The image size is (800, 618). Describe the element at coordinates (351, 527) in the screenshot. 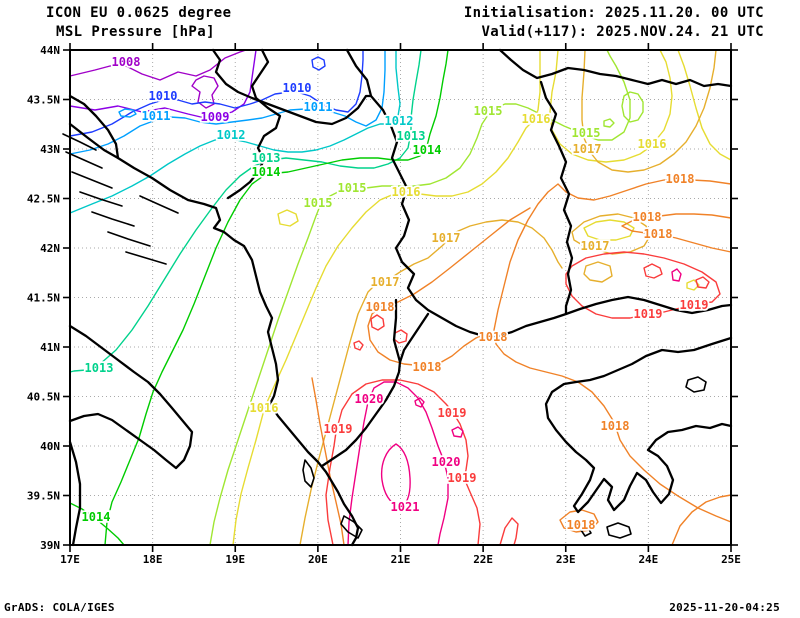

I see `island-lefkada` at that location.